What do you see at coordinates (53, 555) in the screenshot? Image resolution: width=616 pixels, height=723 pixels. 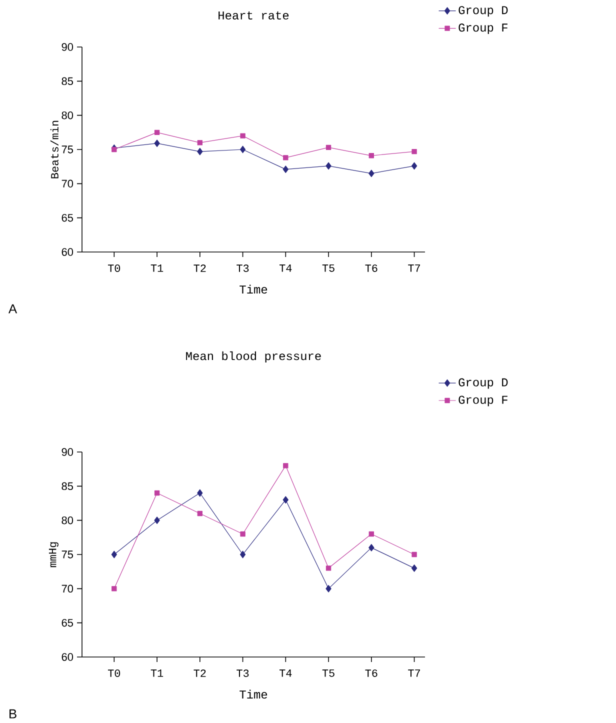 I see `y-axis-title: mmHg` at bounding box center [53, 555].